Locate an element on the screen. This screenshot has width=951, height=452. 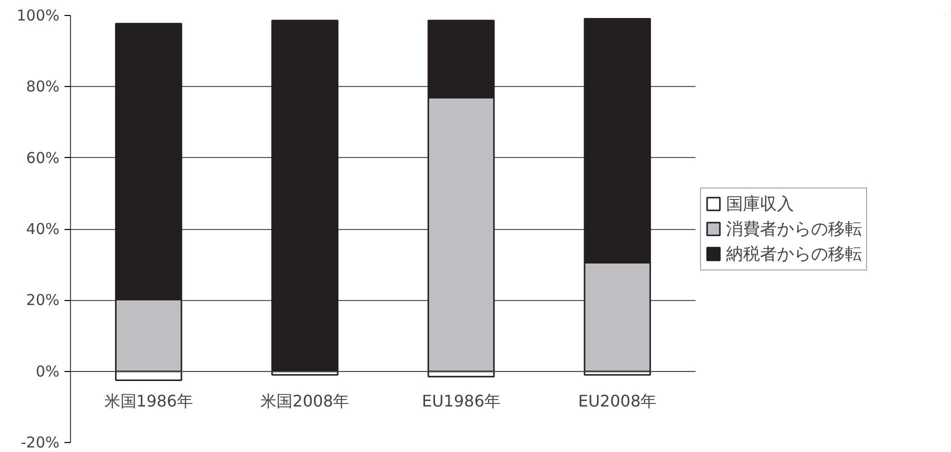
legend-label: 納税者からの移転 is located at coordinates (794, 254).